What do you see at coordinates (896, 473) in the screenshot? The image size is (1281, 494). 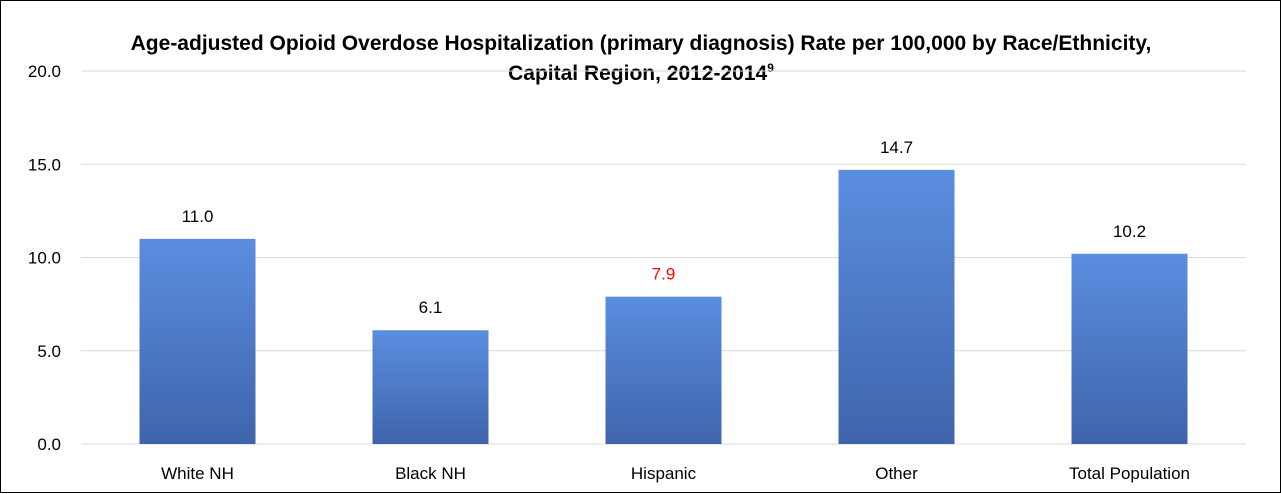 I see `category-label: Other` at bounding box center [896, 473].